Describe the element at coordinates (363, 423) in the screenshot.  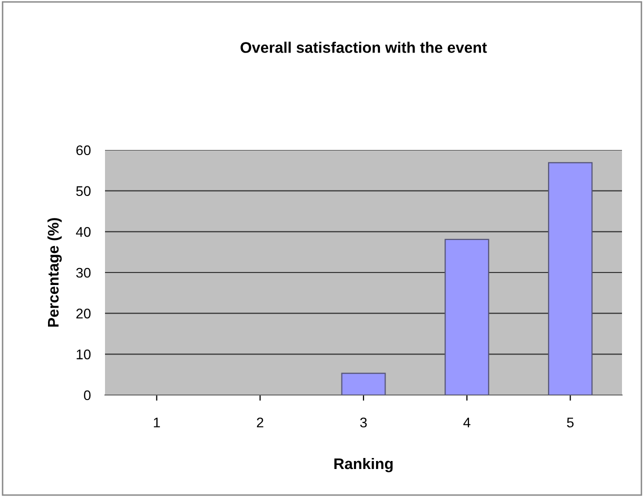
I see `x-tick-label: 3` at that location.